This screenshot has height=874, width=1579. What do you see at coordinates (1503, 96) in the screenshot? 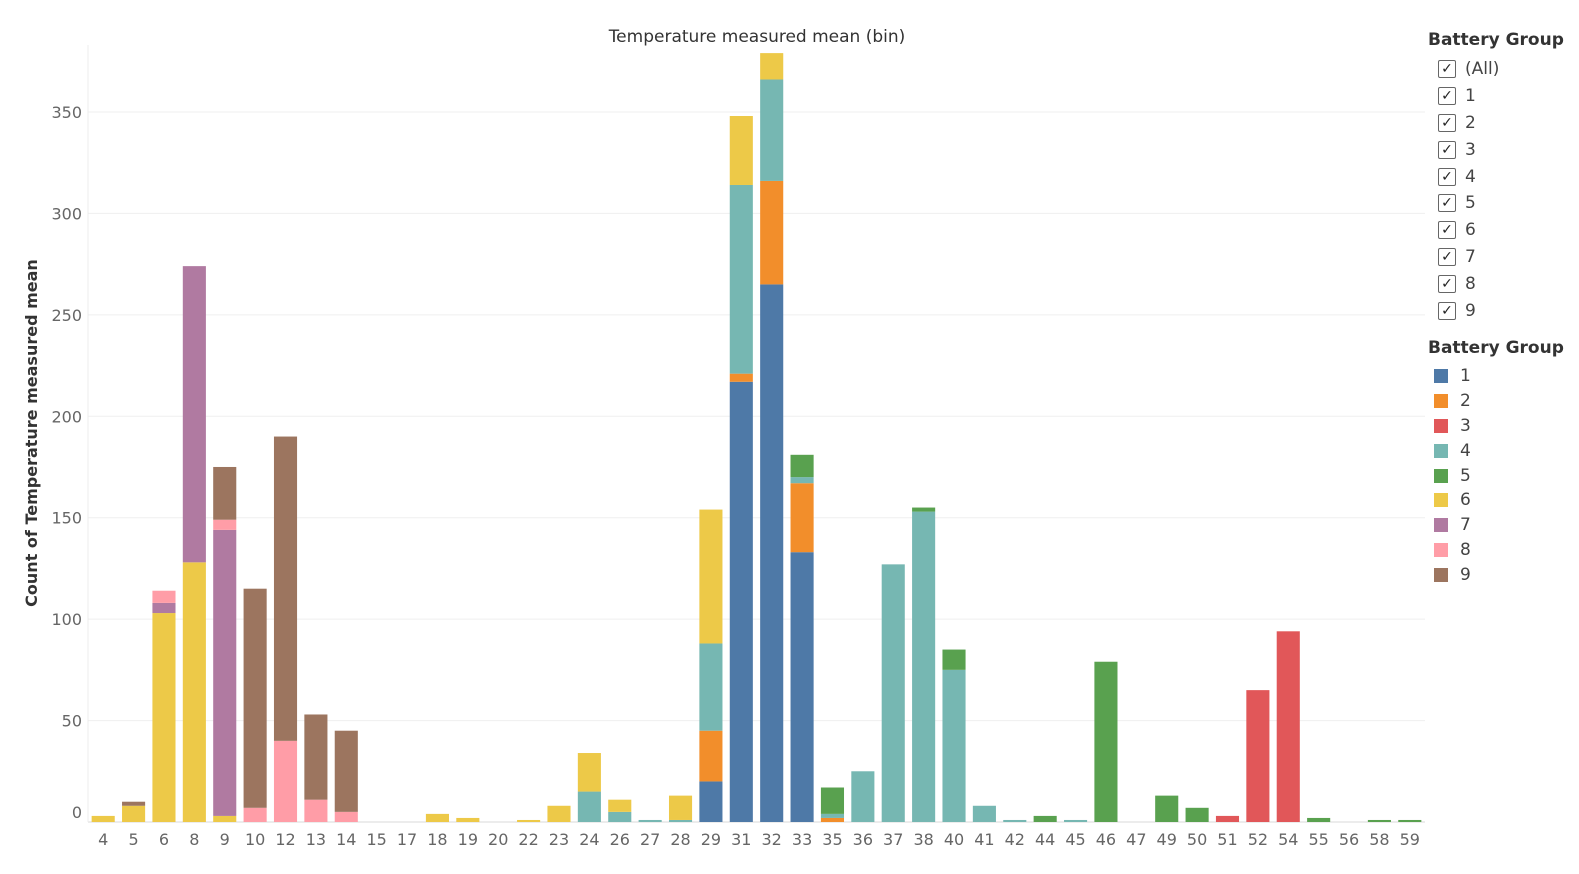
I see `filter-item: ✓ 1` at bounding box center [1503, 96].